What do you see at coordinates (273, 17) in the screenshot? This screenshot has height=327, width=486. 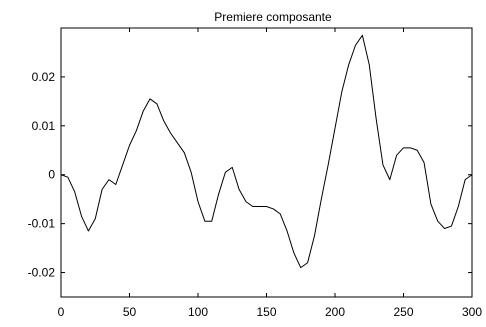 I see `chart-title: Premiere composante` at bounding box center [273, 17].